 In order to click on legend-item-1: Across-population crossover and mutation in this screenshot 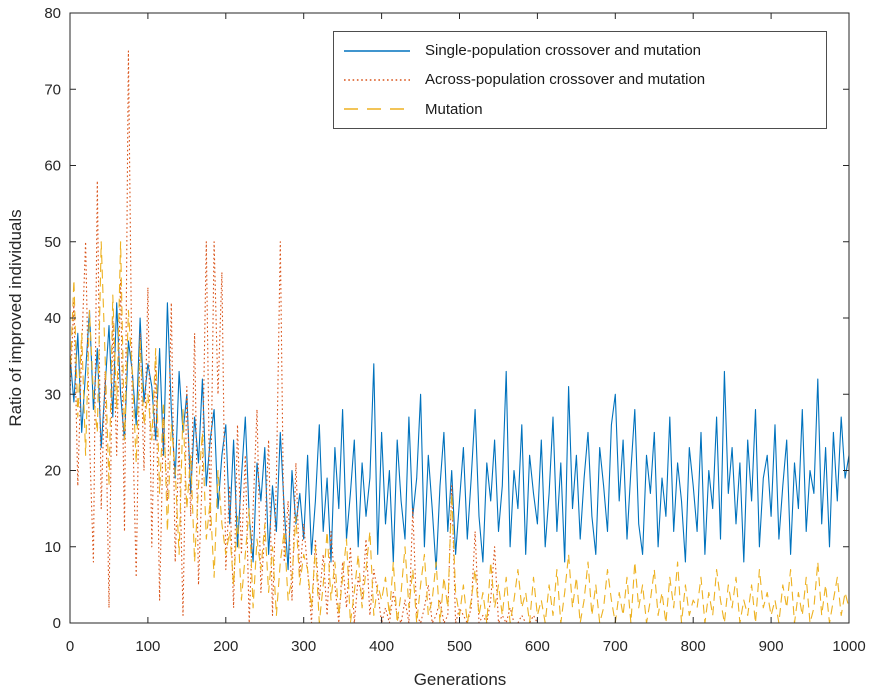, I will do `click(581, 80)`.